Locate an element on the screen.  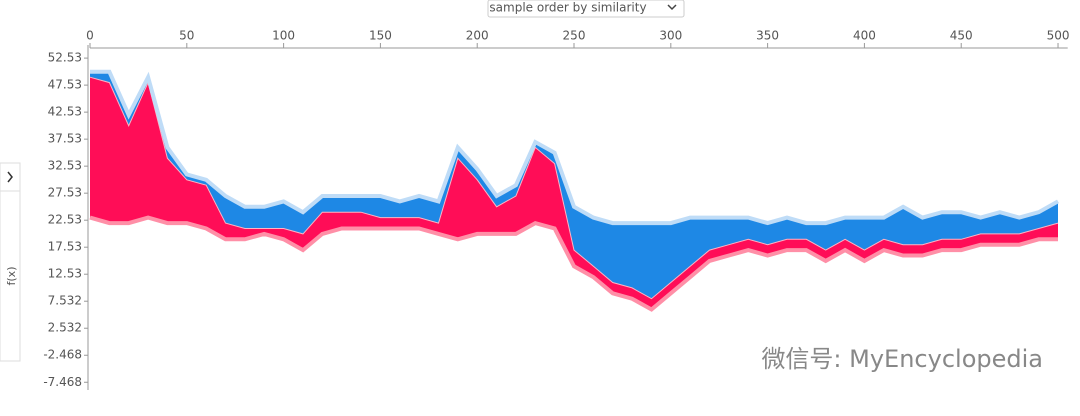
y-tick-label: -2.468 is located at coordinates (62, 355).